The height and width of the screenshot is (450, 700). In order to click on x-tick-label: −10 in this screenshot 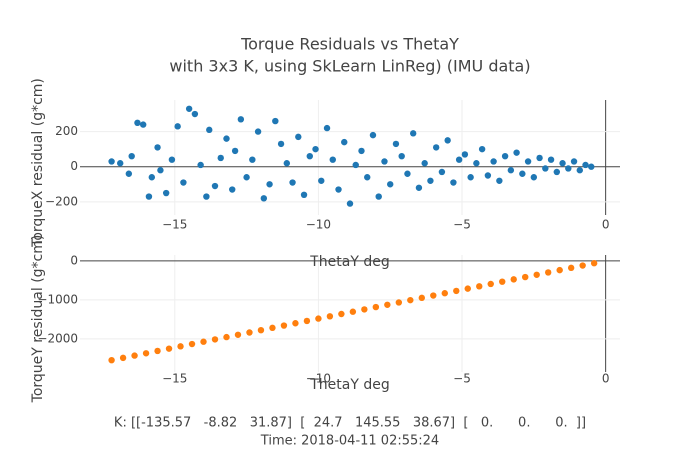, I will do `click(318, 225)`.